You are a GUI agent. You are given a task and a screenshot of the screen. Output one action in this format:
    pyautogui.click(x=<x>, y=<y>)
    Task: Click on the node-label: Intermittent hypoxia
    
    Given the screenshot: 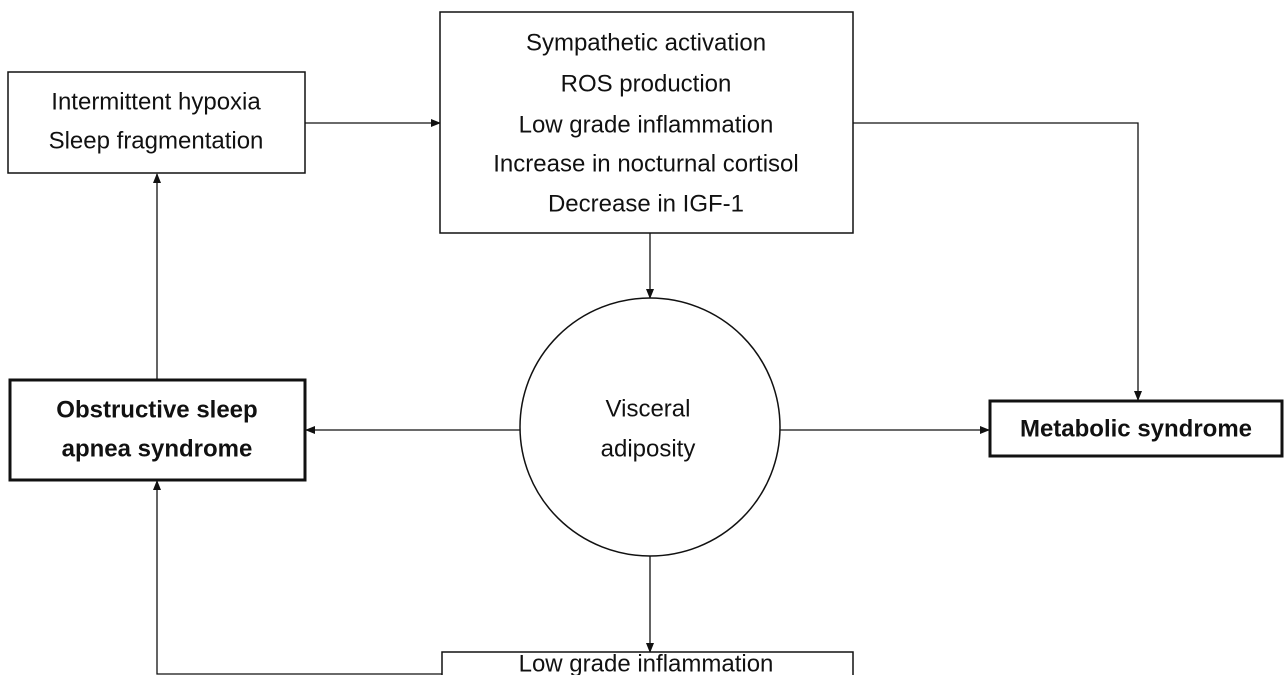 What is the action you would take?
    pyautogui.click(x=156, y=101)
    